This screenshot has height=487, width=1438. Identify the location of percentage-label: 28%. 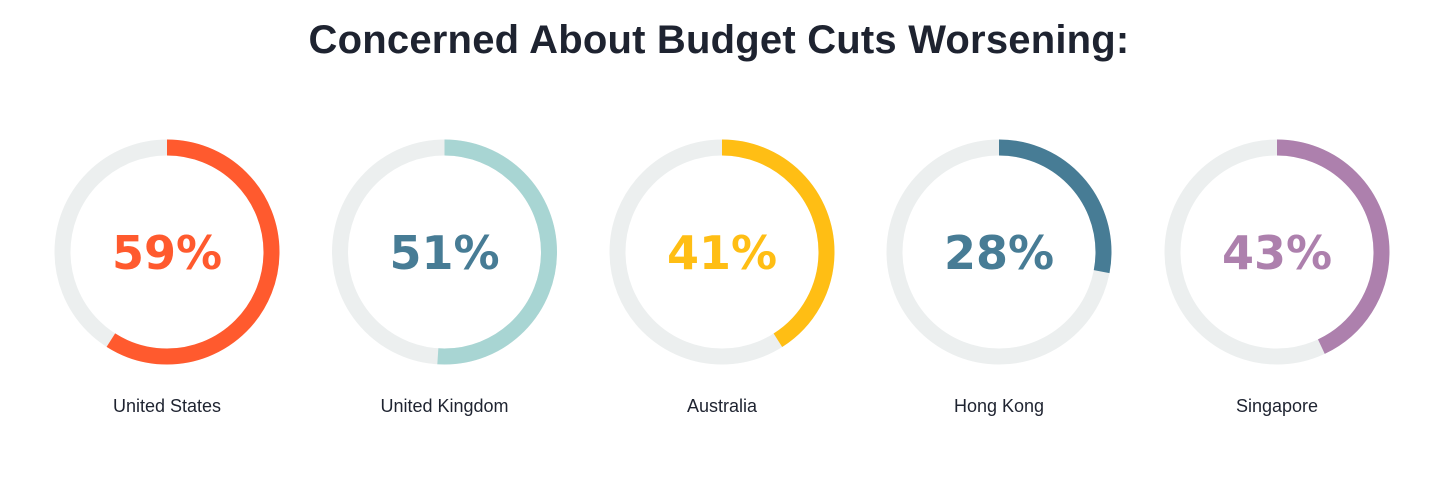
(999, 253).